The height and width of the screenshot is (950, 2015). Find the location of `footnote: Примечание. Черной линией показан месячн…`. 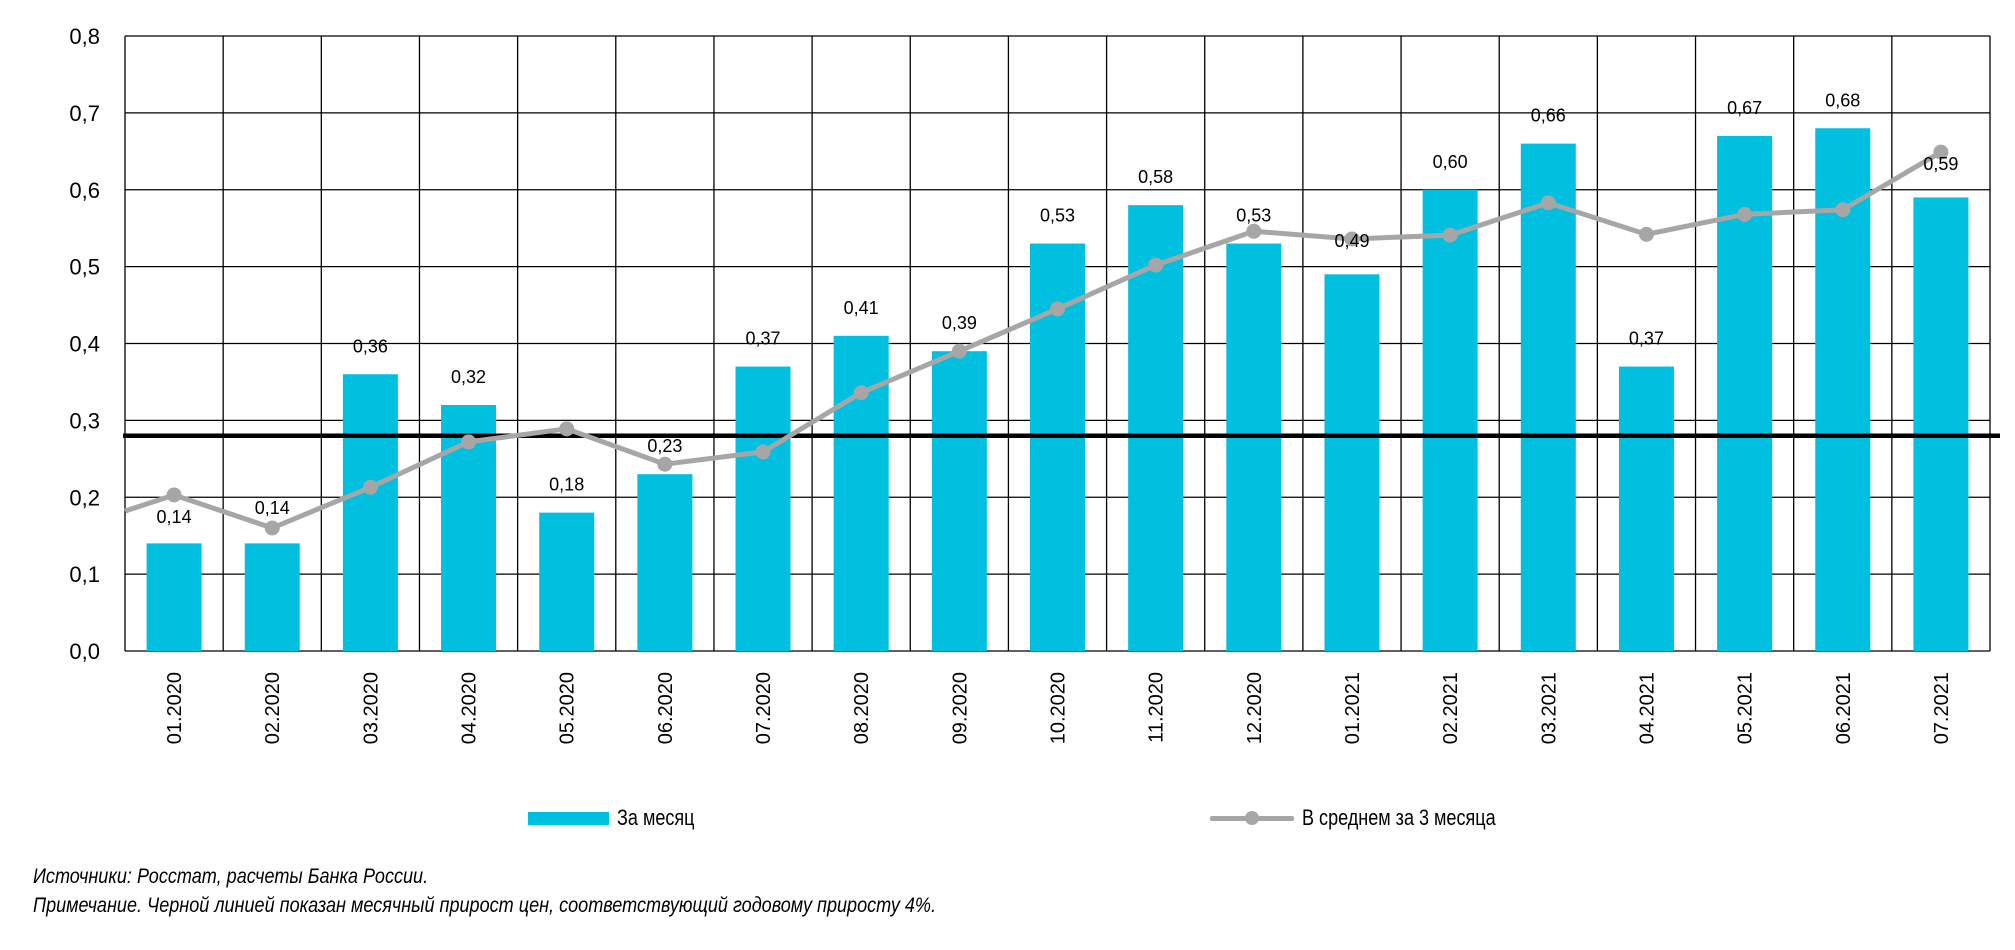

footnote: Примечание. Черной линией показан месячн… is located at coordinates (484, 905).